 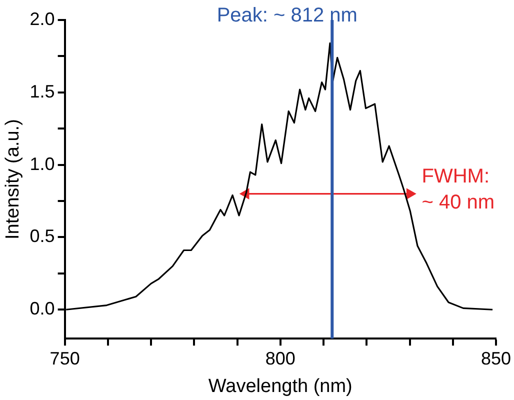 What do you see at coordinates (42, 164) in the screenshot?
I see `y-tick-label: 1.0` at bounding box center [42, 164].